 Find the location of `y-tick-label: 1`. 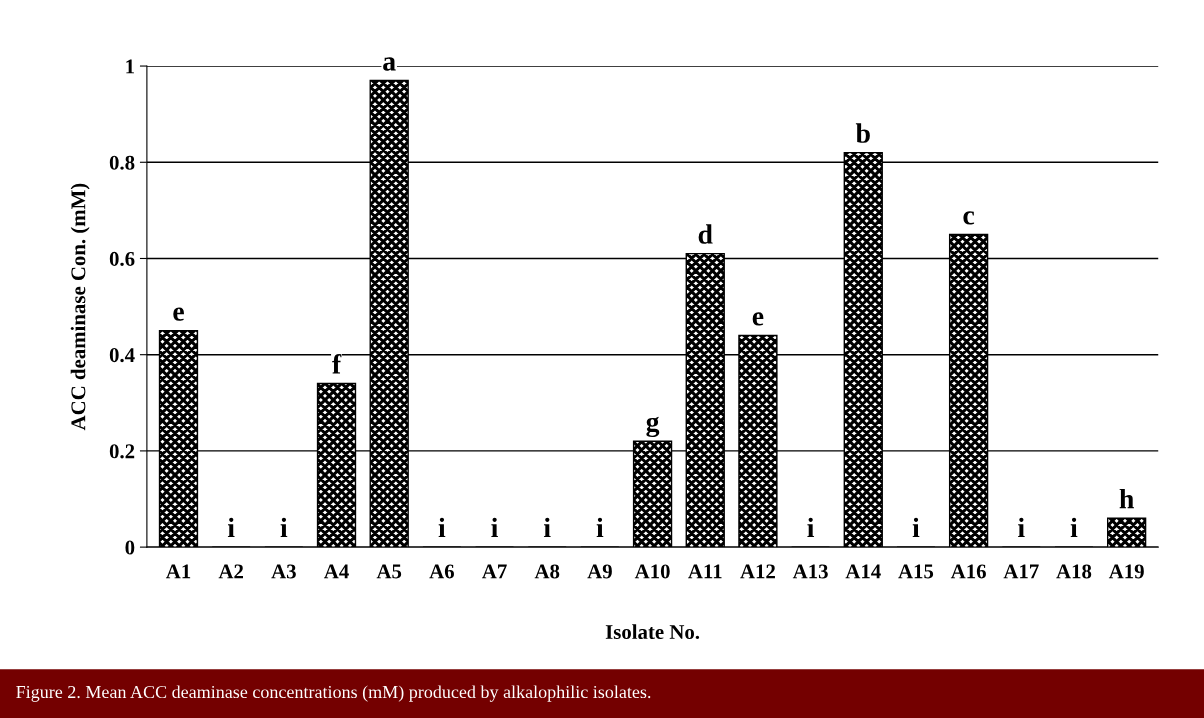

y-tick-label: 1 is located at coordinates (130, 66).